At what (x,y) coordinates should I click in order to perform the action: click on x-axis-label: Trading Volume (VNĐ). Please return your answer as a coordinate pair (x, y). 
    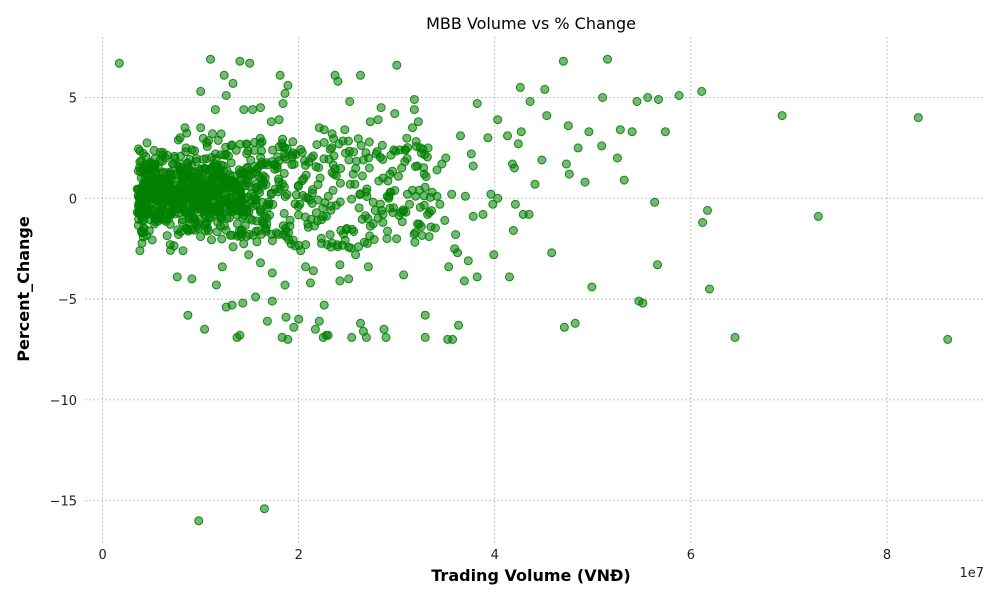
    Looking at the image, I should click on (530, 575).